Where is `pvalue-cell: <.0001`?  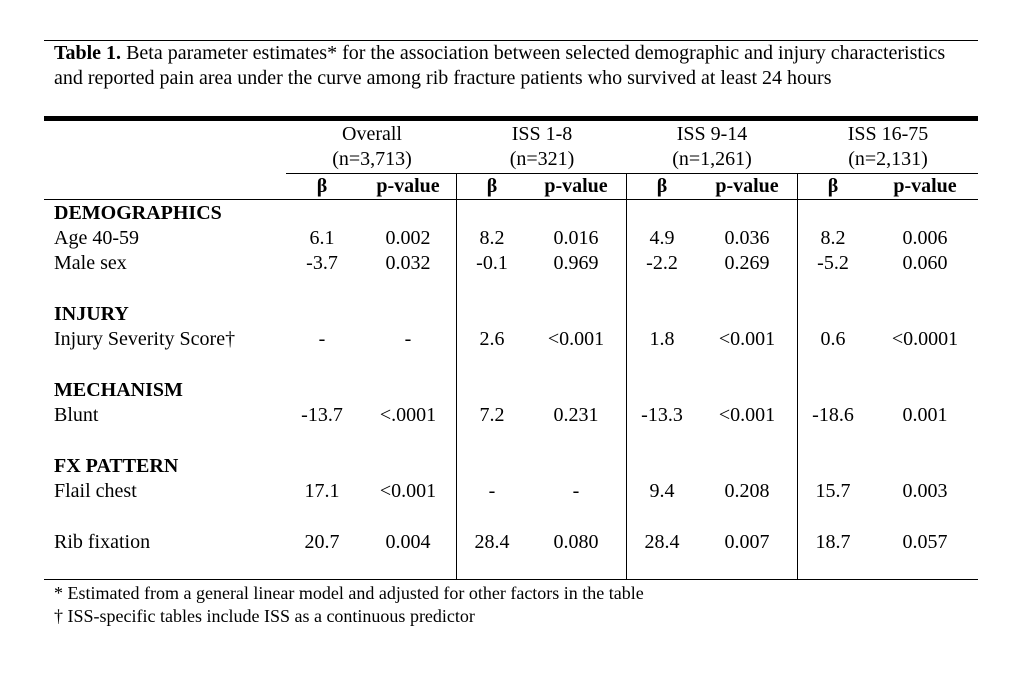 pvalue-cell: <.0001 is located at coordinates (408, 415).